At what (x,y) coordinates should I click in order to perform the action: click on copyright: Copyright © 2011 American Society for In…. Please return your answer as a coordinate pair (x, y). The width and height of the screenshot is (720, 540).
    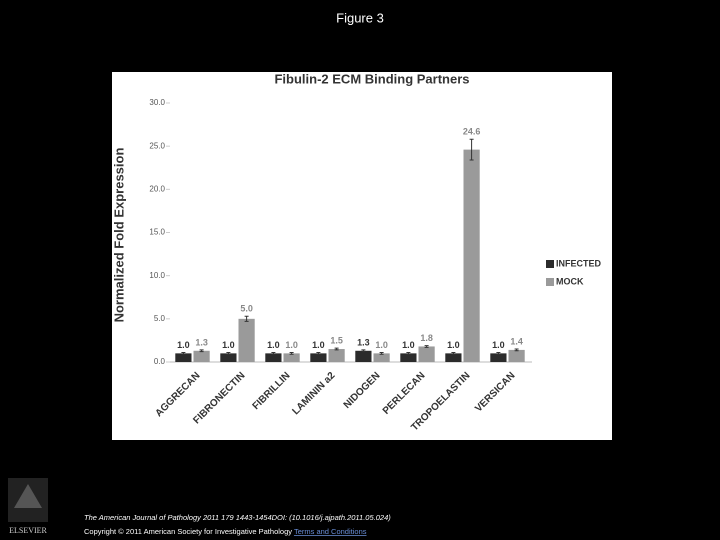
    Looking at the image, I should click on (225, 531).